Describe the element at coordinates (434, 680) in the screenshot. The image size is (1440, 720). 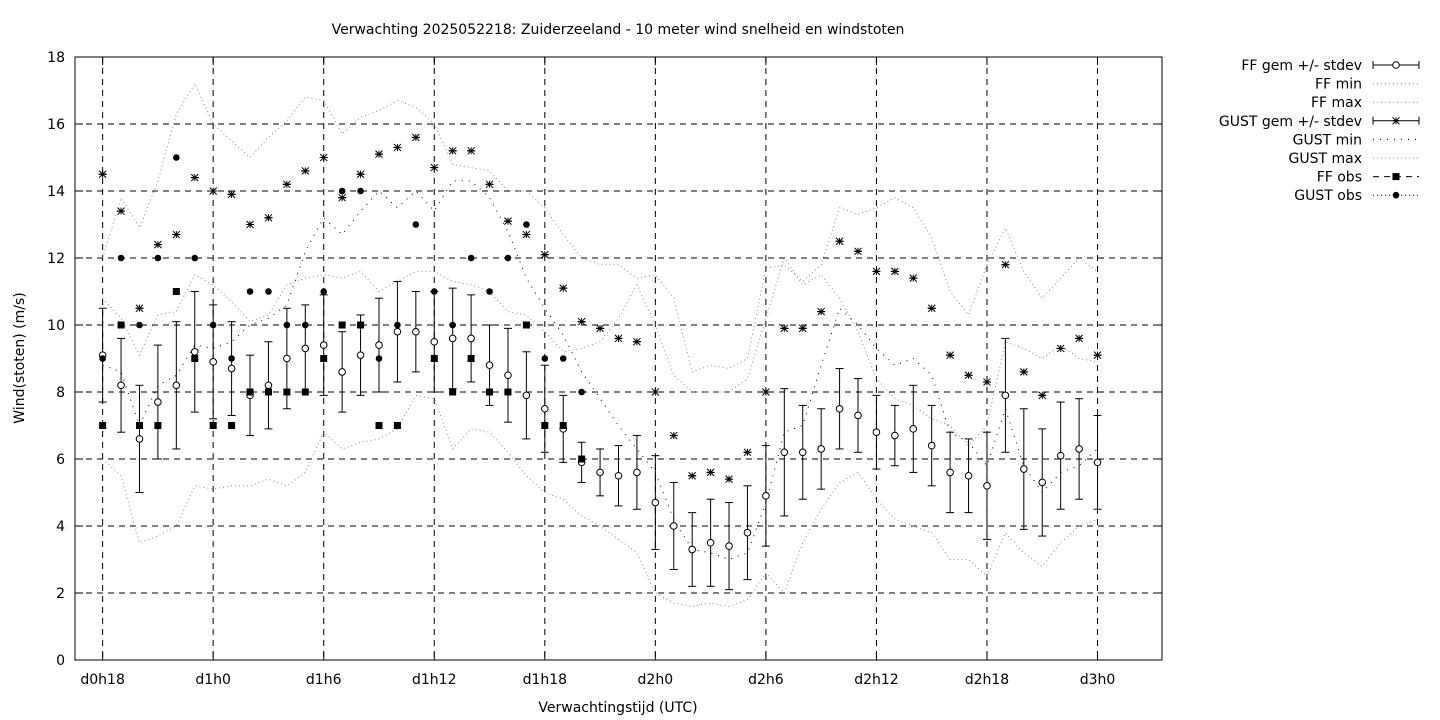
I see `x-tick-label: d1h12` at that location.